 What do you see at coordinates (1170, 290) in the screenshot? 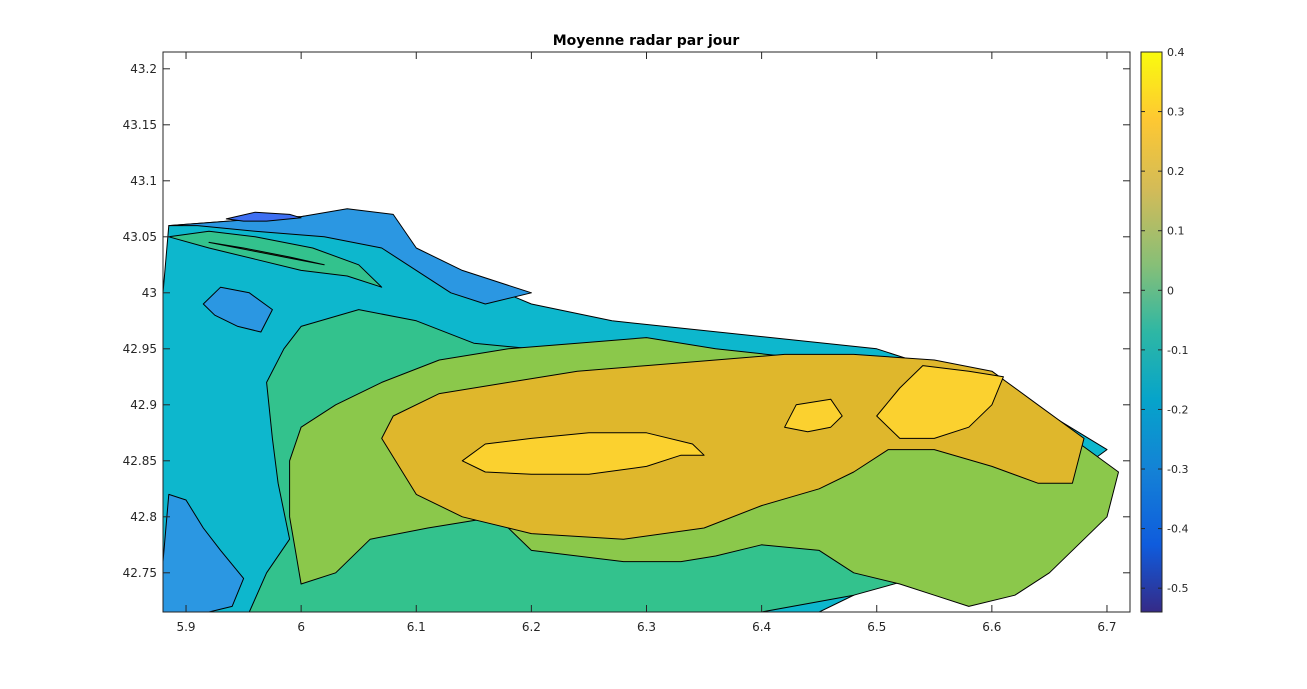
I see `colorbar-tick-label: 0` at bounding box center [1170, 290].